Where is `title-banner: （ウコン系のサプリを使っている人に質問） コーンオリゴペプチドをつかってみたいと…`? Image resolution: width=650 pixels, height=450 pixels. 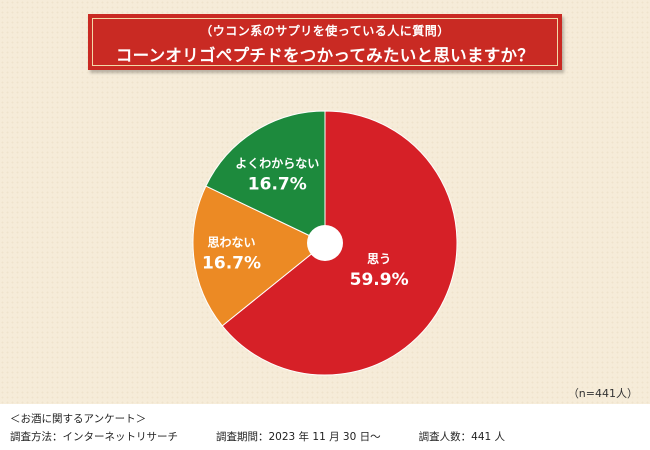
title-banner: （ウコン系のサプリを使っている人に質問） コーンオリゴペプチドをつかってみたいと… is located at coordinates (325, 42).